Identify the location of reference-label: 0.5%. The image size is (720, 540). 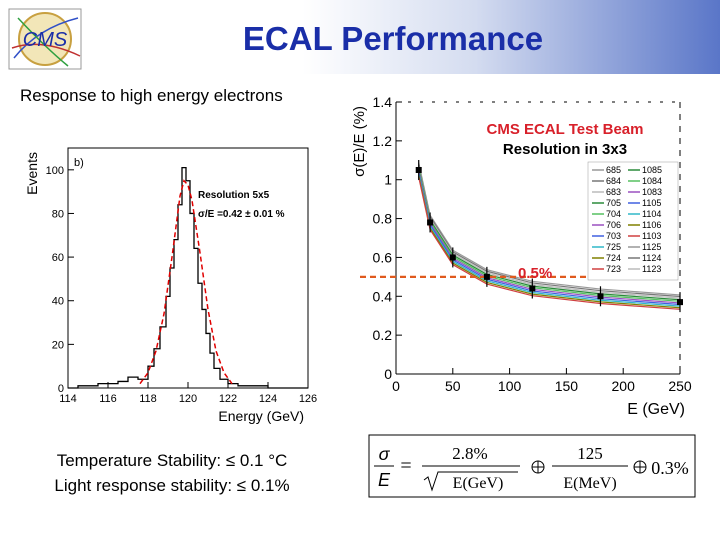
(535, 273).